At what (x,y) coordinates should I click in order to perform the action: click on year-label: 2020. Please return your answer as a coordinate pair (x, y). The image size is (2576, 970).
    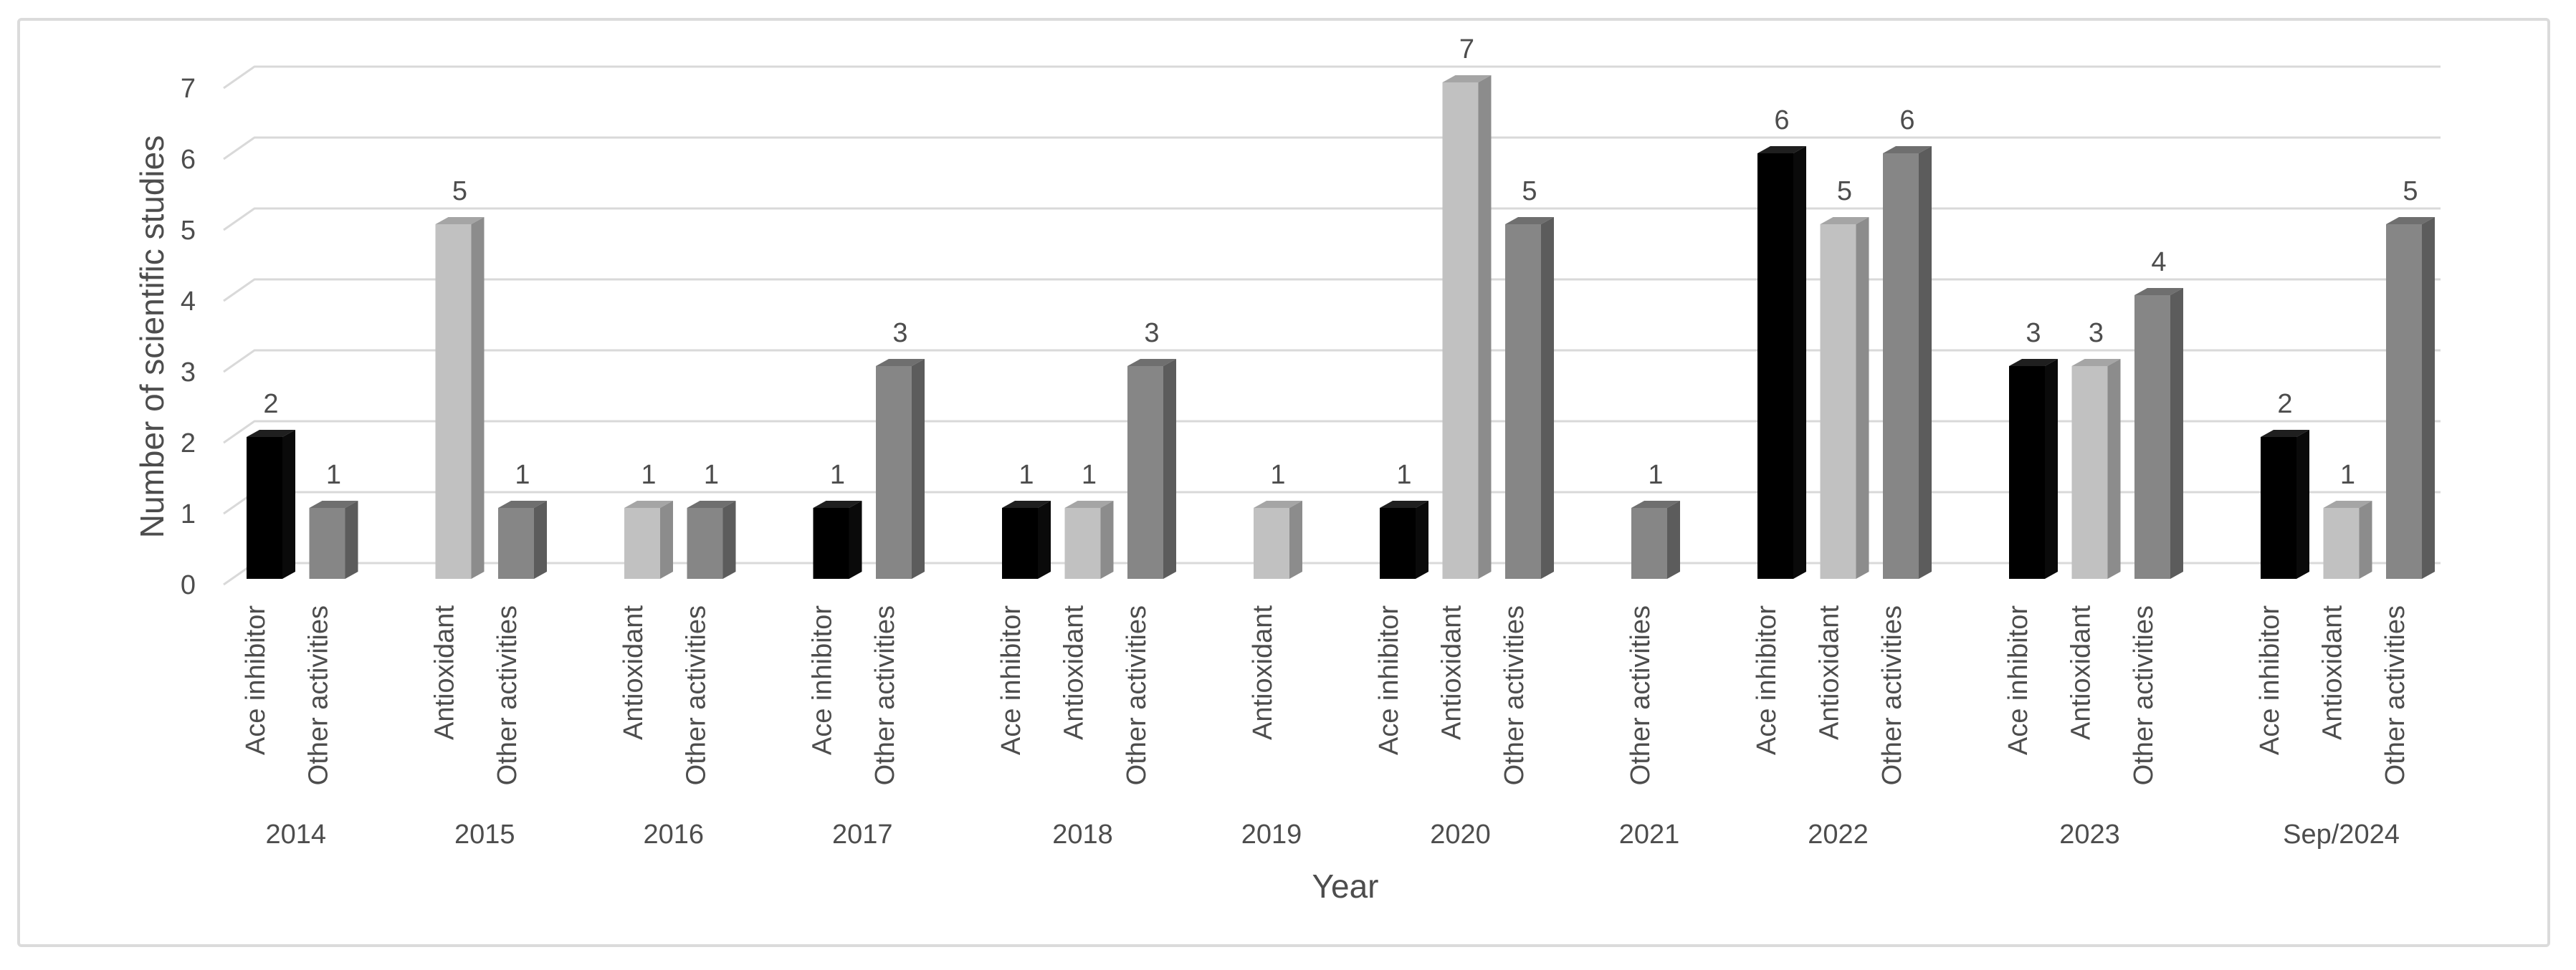
    Looking at the image, I should click on (1460, 835).